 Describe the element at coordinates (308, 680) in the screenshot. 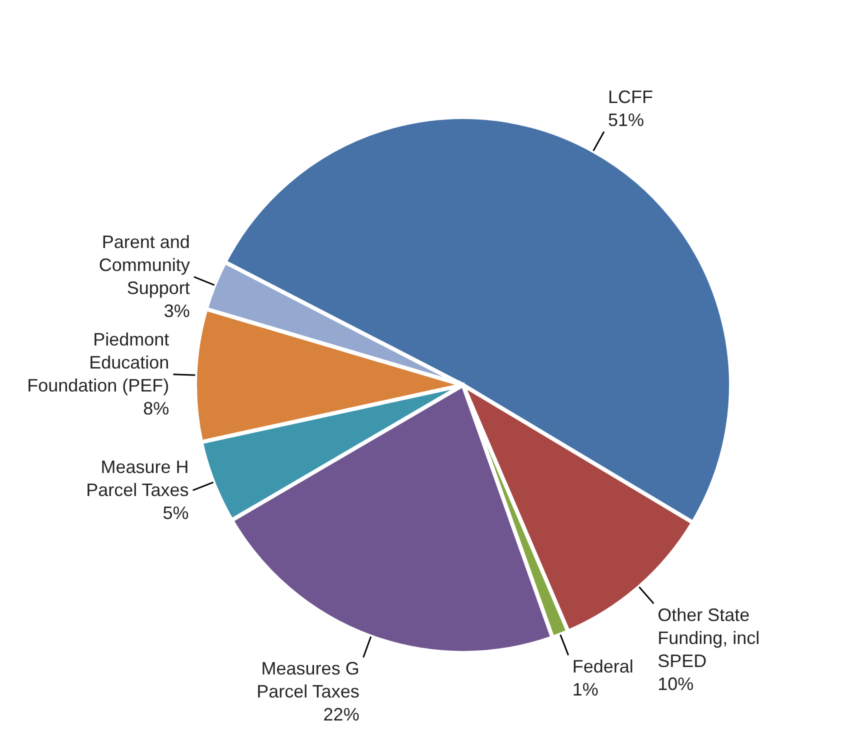

I see `slice-label: Measures G Parcel Taxes` at that location.